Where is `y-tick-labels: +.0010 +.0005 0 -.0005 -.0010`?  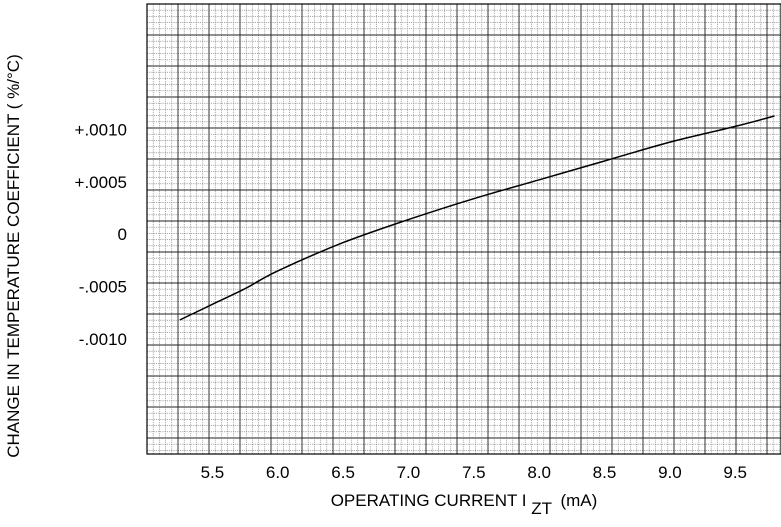 y-tick-labels: +.0010 +.0005 0 -.0005 -.0010 is located at coordinates (101, 235).